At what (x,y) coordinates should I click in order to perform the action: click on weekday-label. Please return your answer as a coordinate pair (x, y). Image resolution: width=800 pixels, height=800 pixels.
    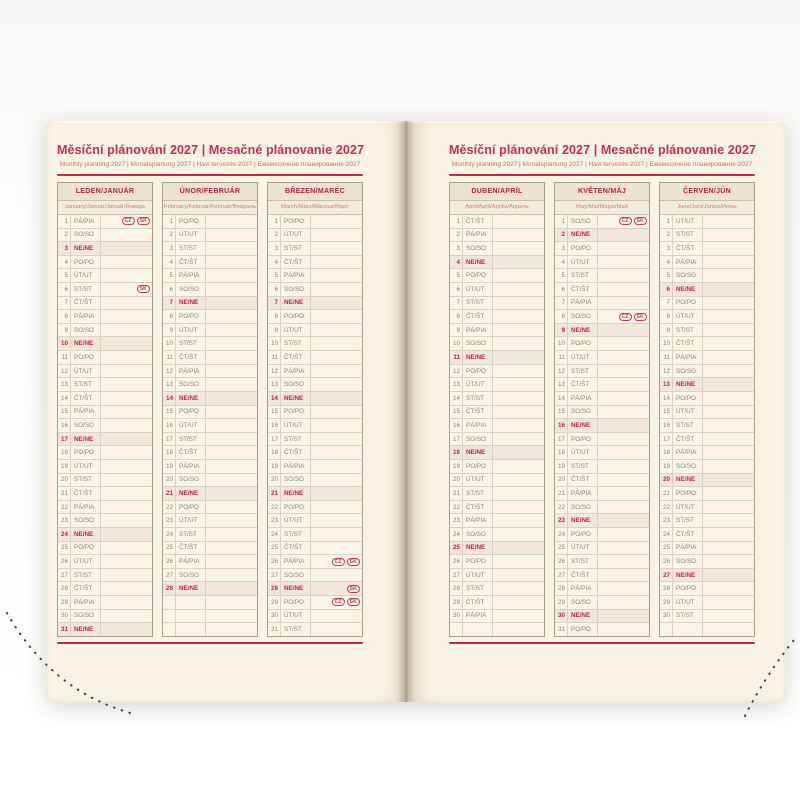
    Looking at the image, I should click on (191, 629).